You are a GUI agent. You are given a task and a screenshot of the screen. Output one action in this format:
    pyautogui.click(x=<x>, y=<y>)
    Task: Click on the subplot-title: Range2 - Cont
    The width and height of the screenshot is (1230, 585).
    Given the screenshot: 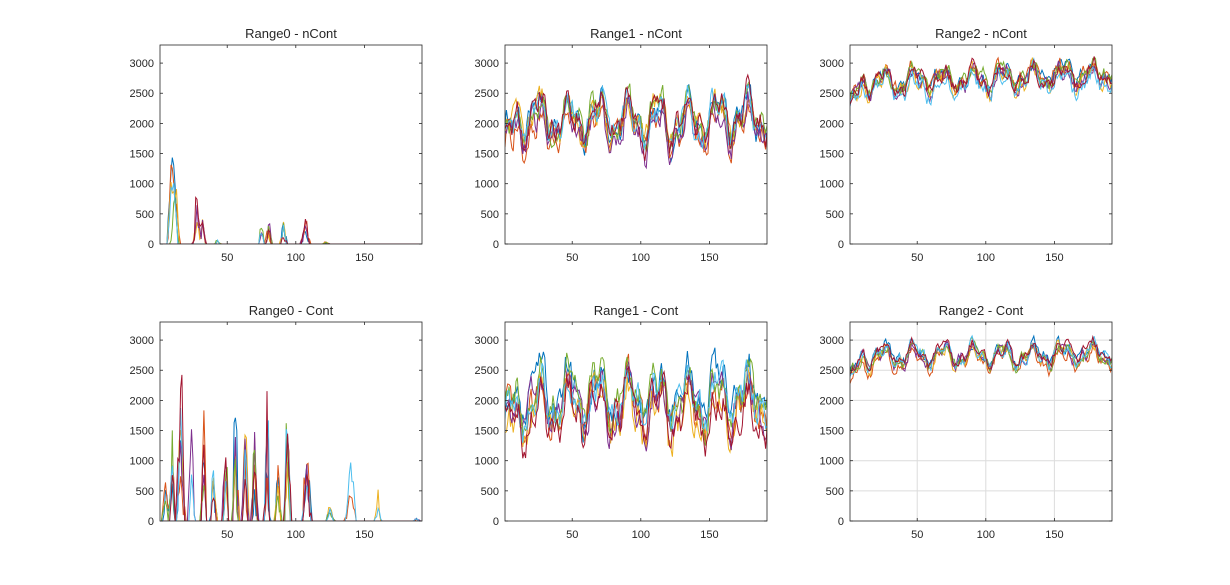 What is the action you would take?
    pyautogui.click(x=981, y=310)
    